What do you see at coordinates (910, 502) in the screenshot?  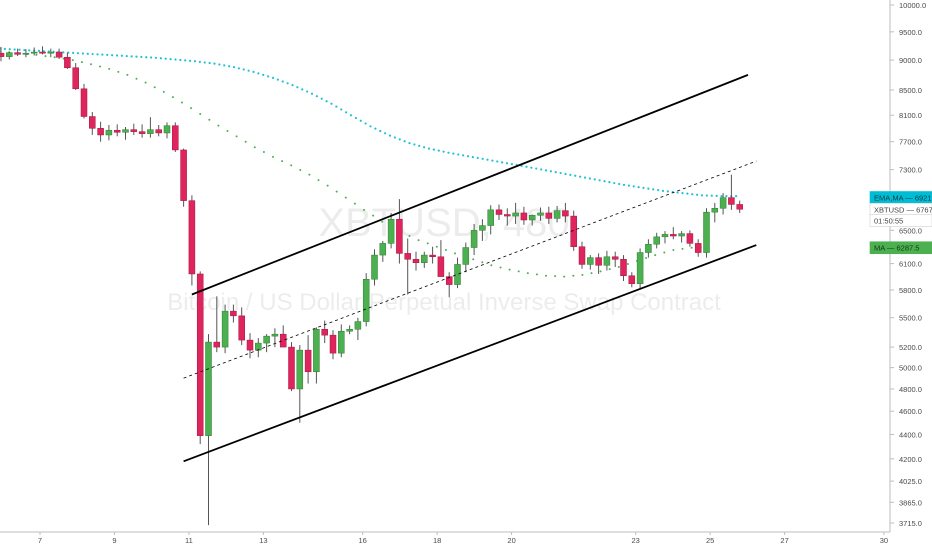 I see `price-tick-label: 3865.0` at bounding box center [910, 502].